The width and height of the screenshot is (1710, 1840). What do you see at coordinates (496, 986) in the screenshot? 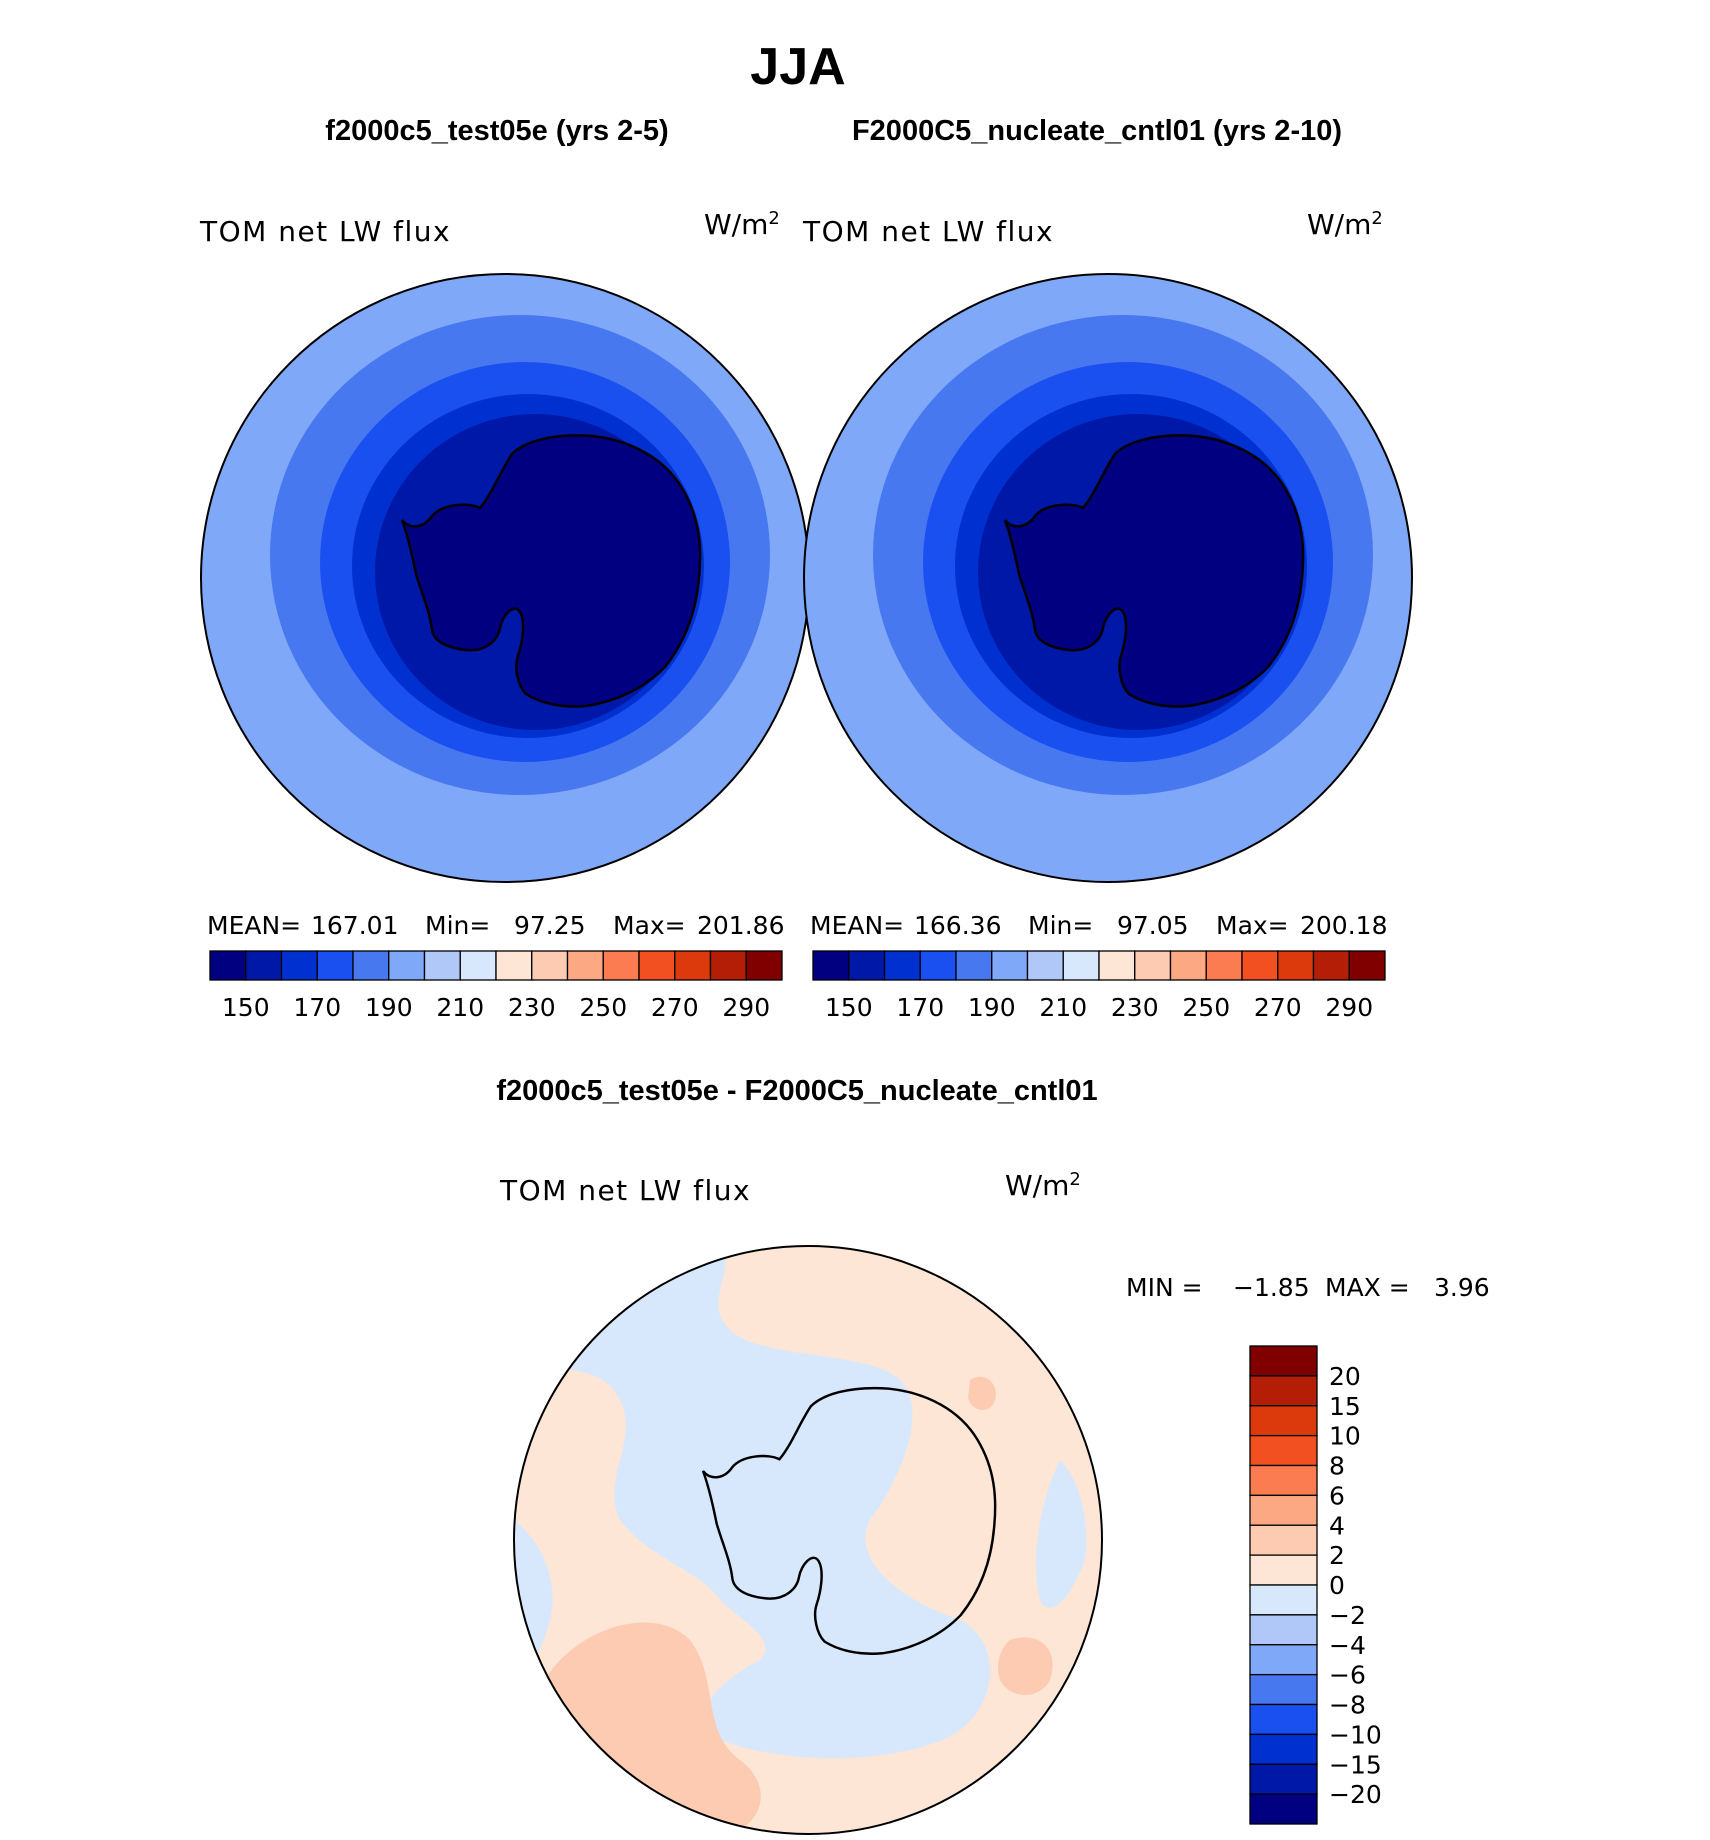
I see `panel-1-colorbar: 150 170 190 210 230 250 270 290` at bounding box center [496, 986].